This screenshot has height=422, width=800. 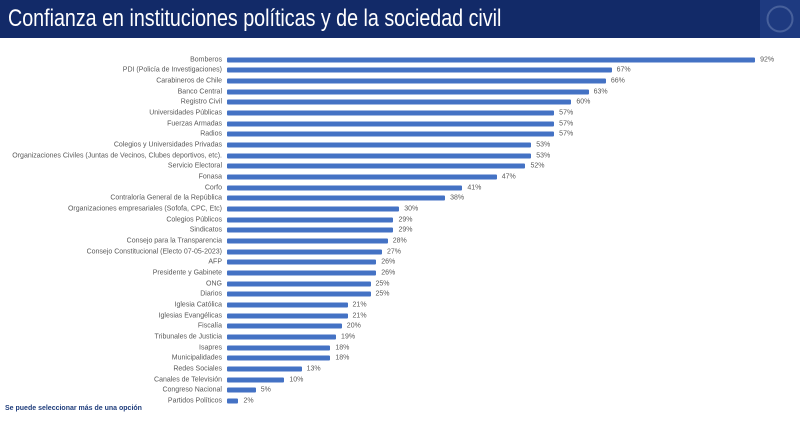 I want to click on value-label: 67%, so click(x=623, y=70).